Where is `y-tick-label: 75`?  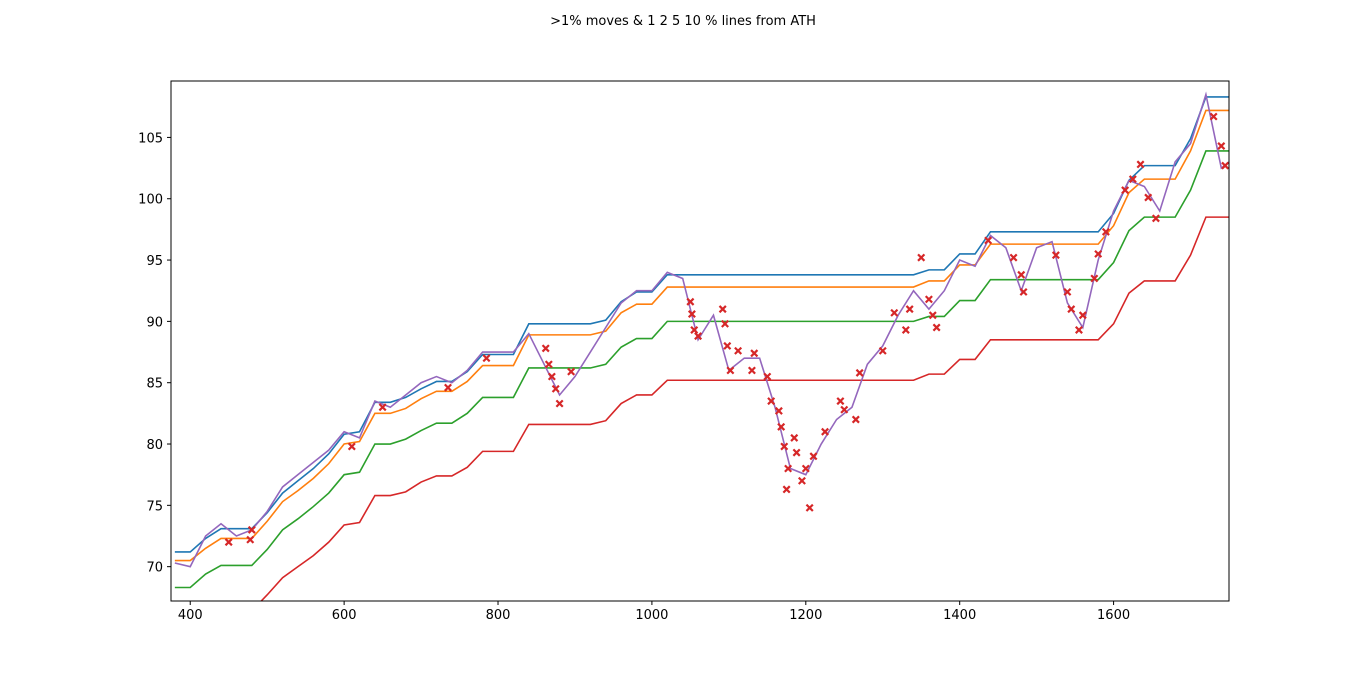
y-tick-label: 75 is located at coordinates (154, 506).